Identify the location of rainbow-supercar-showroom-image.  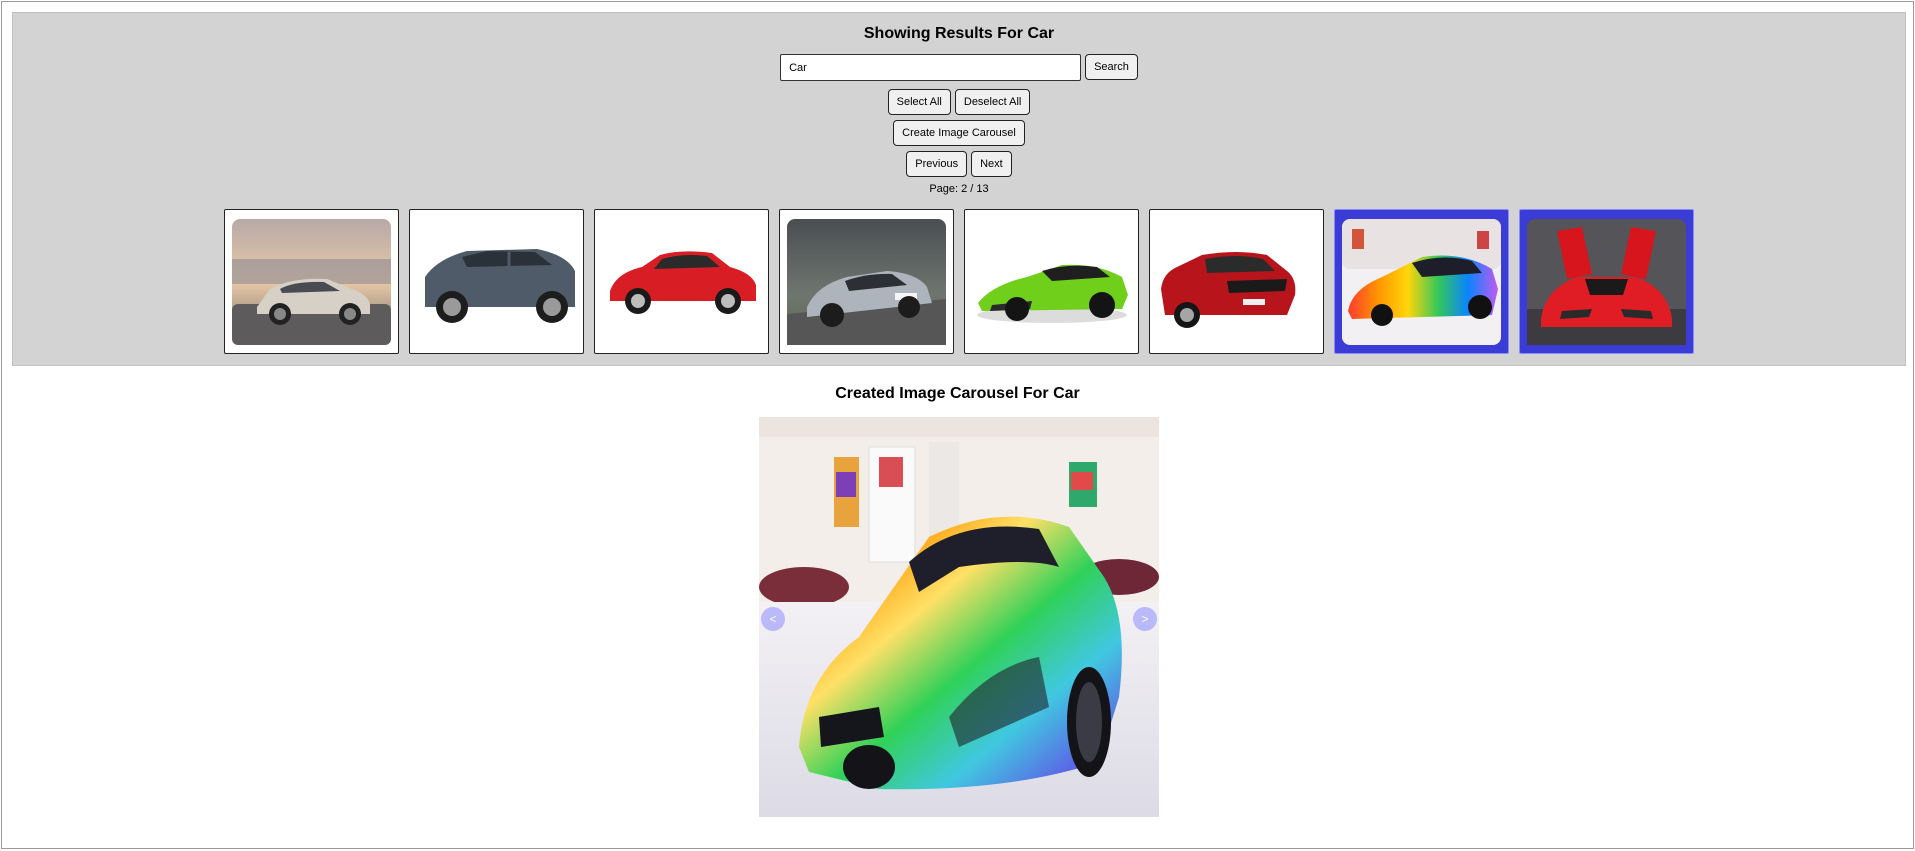
(959, 617).